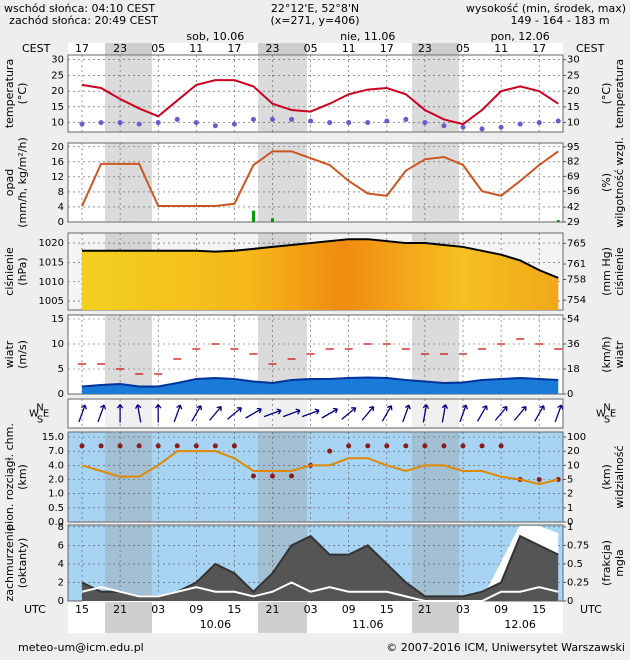 The height and width of the screenshot is (660, 630). Describe the element at coordinates (51, 301) in the screenshot. I see `y-tick-label: 1005` at that location.